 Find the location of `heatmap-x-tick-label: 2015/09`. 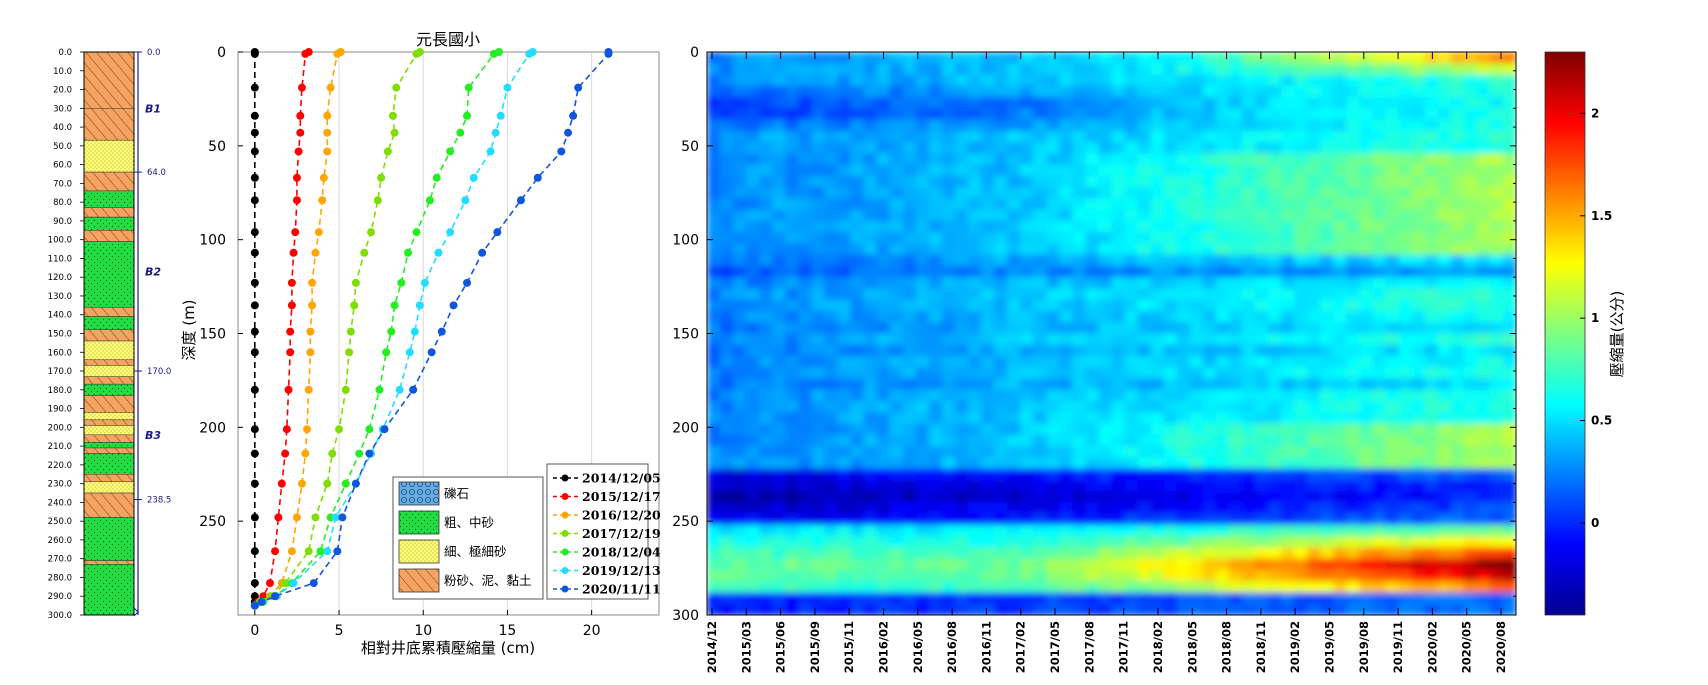

heatmap-x-tick-label: 2015/09 is located at coordinates (815, 647).